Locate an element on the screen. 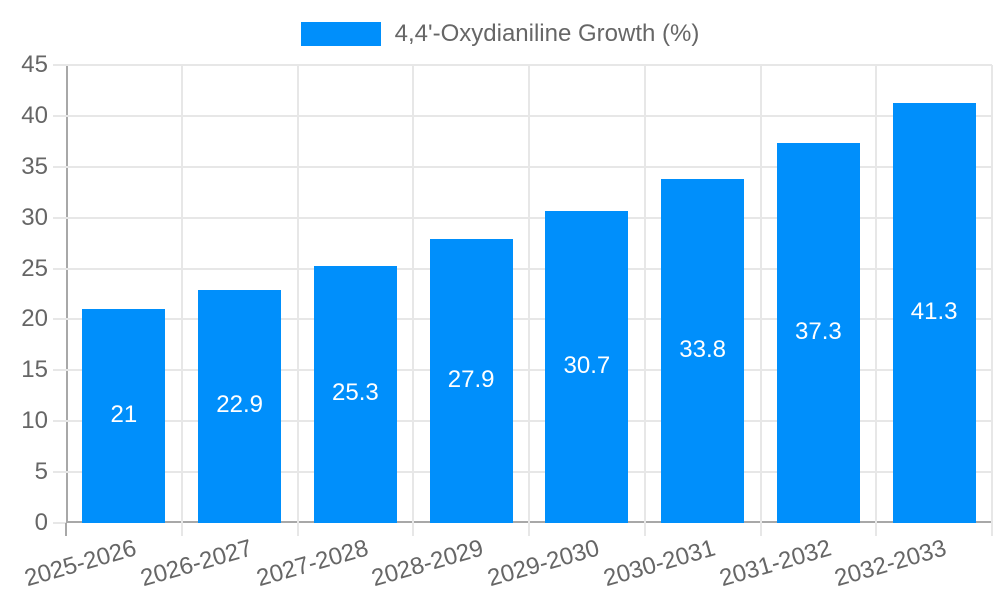  bar-2031-2032 is located at coordinates (818, 333).